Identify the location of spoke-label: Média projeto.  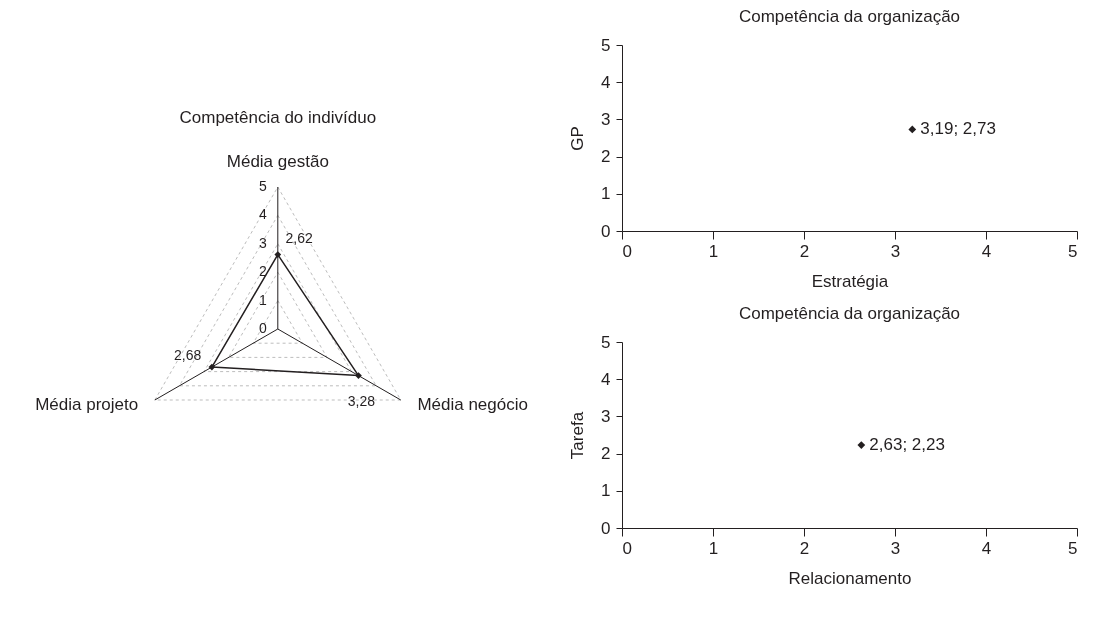
(87, 404).